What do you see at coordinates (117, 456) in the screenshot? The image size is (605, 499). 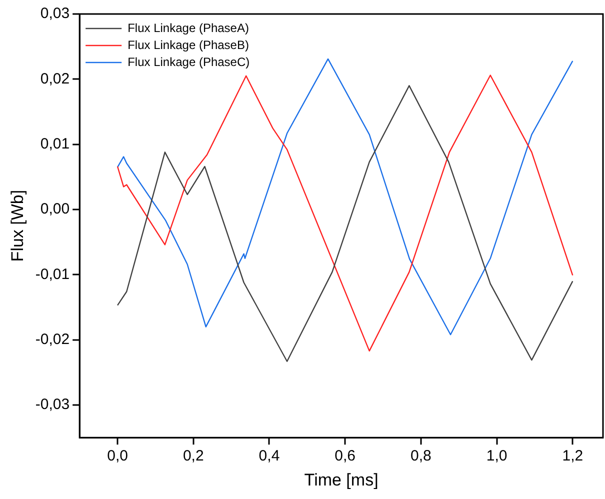 I see `x-tick-label: 0,0` at bounding box center [117, 456].